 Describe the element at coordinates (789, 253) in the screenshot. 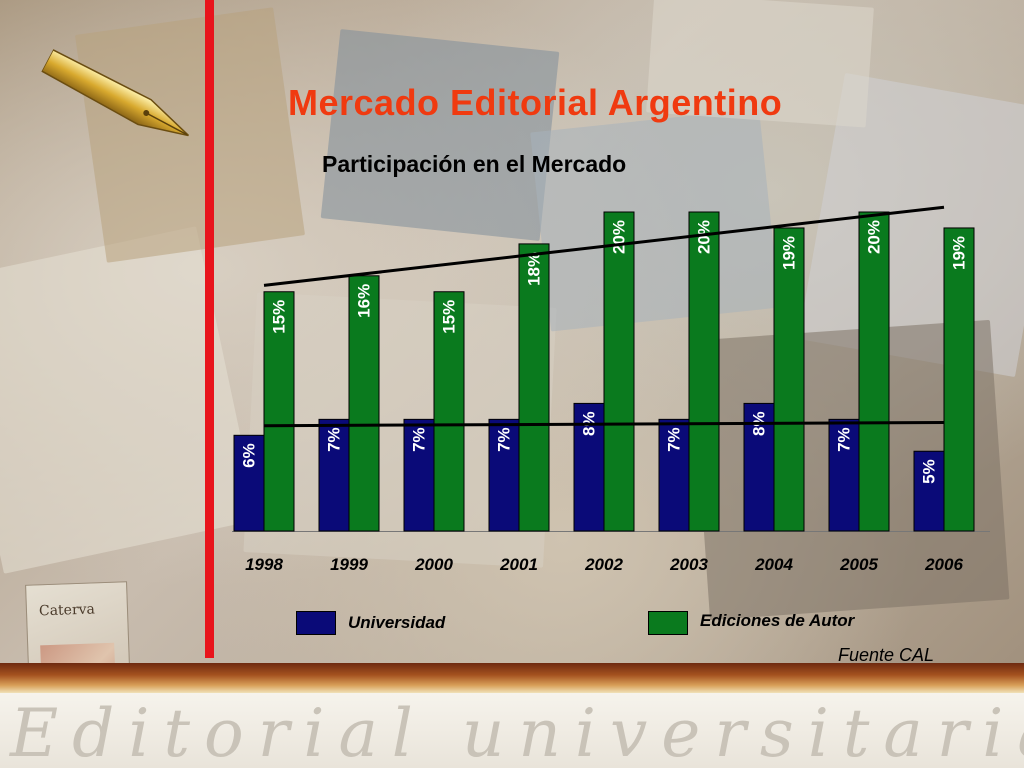

I see `data-label-ediciones-2004: 19%` at that location.